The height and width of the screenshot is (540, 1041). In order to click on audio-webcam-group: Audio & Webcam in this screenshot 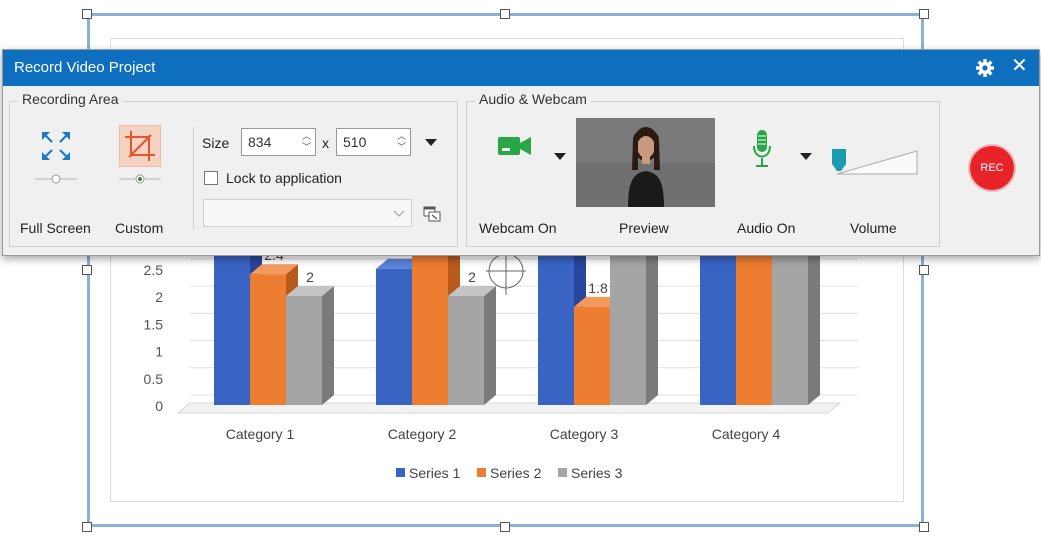, I will do `click(703, 169)`.